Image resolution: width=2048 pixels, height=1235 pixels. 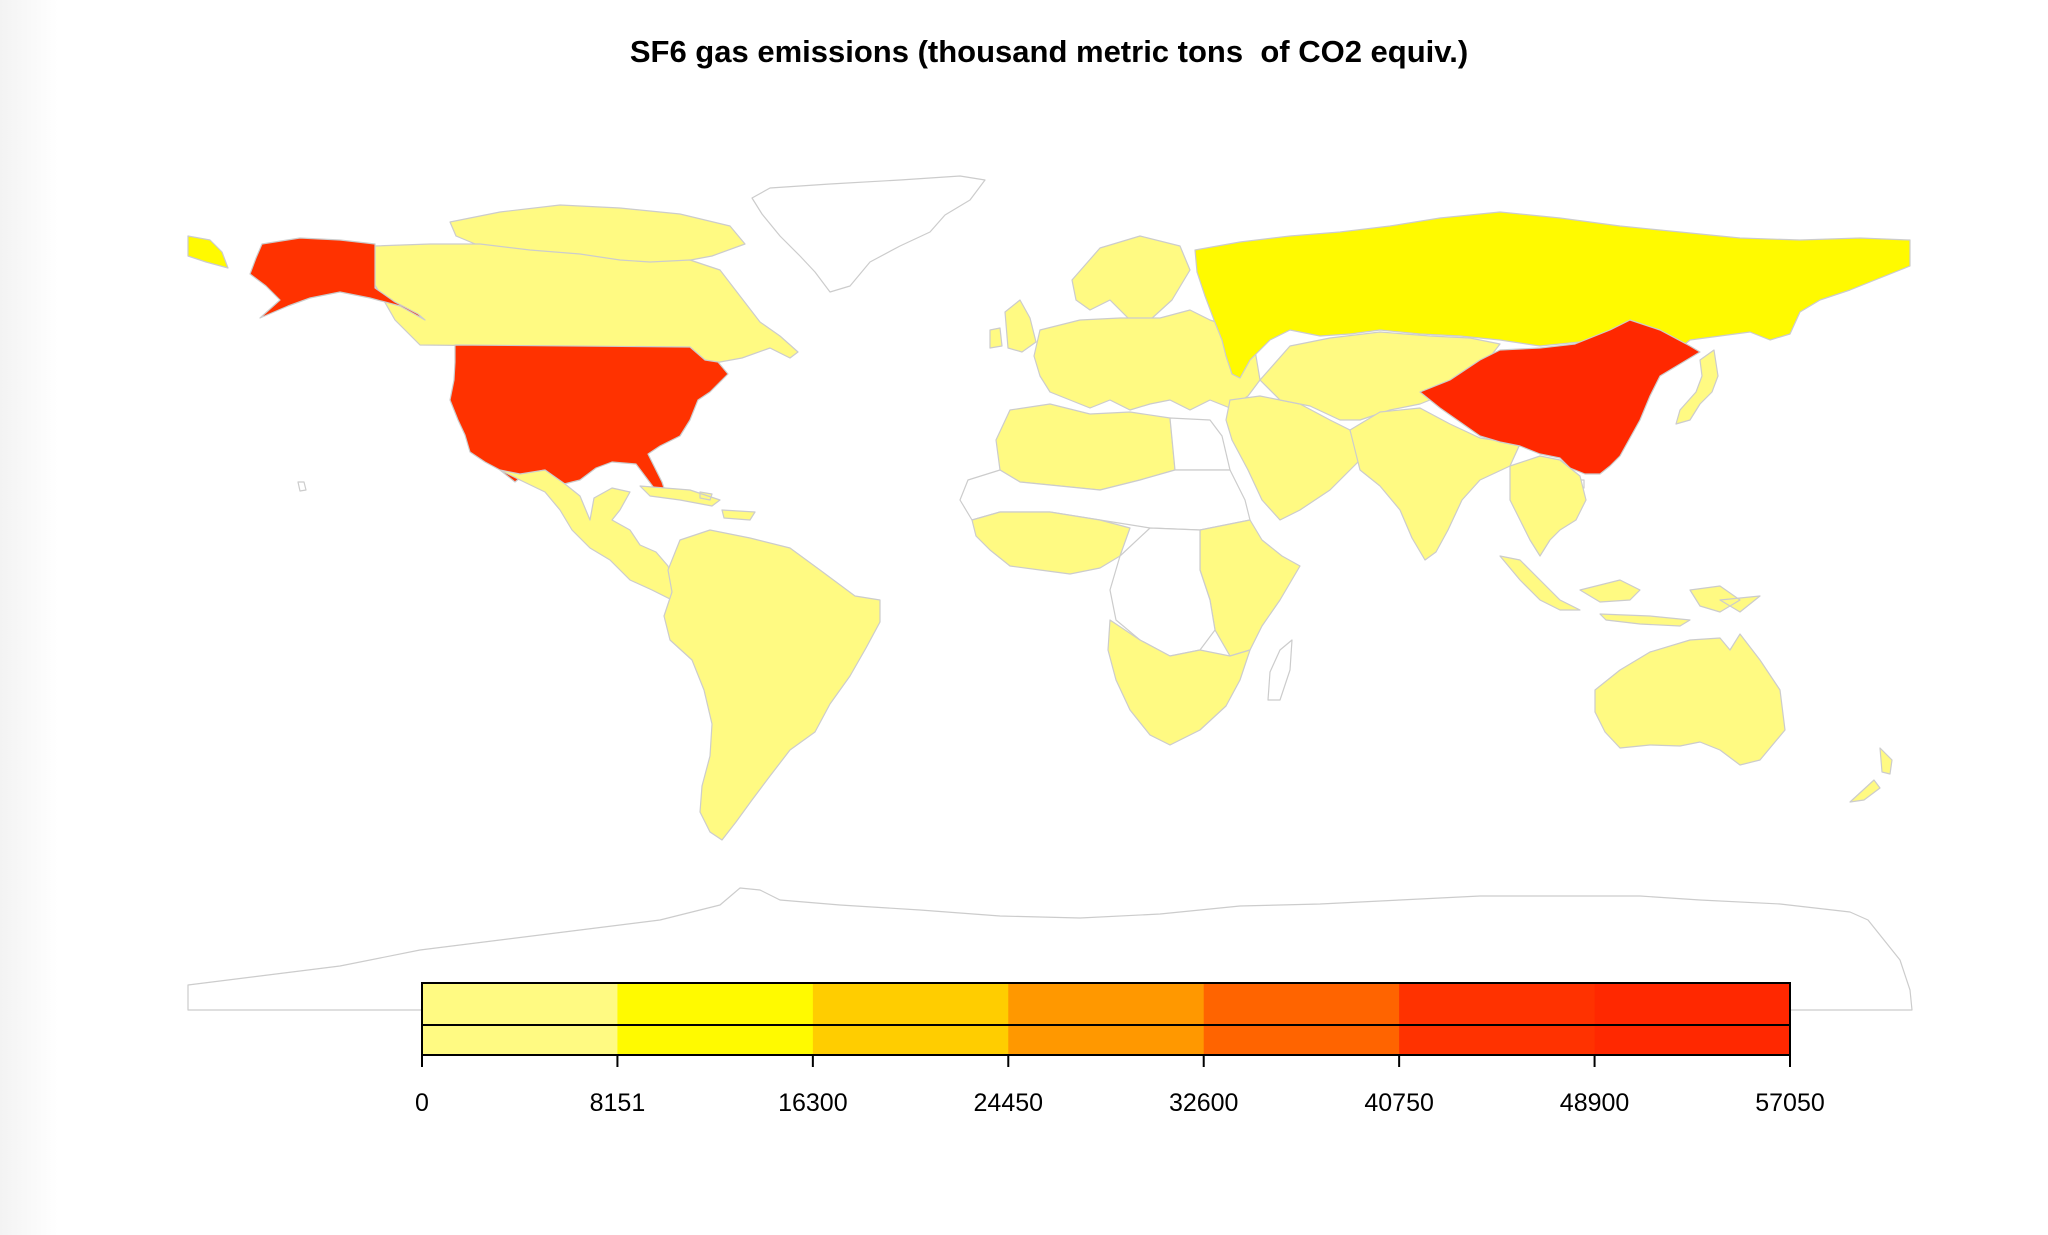 What do you see at coordinates (1293, 458) in the screenshot?
I see `region-middle-east` at bounding box center [1293, 458].